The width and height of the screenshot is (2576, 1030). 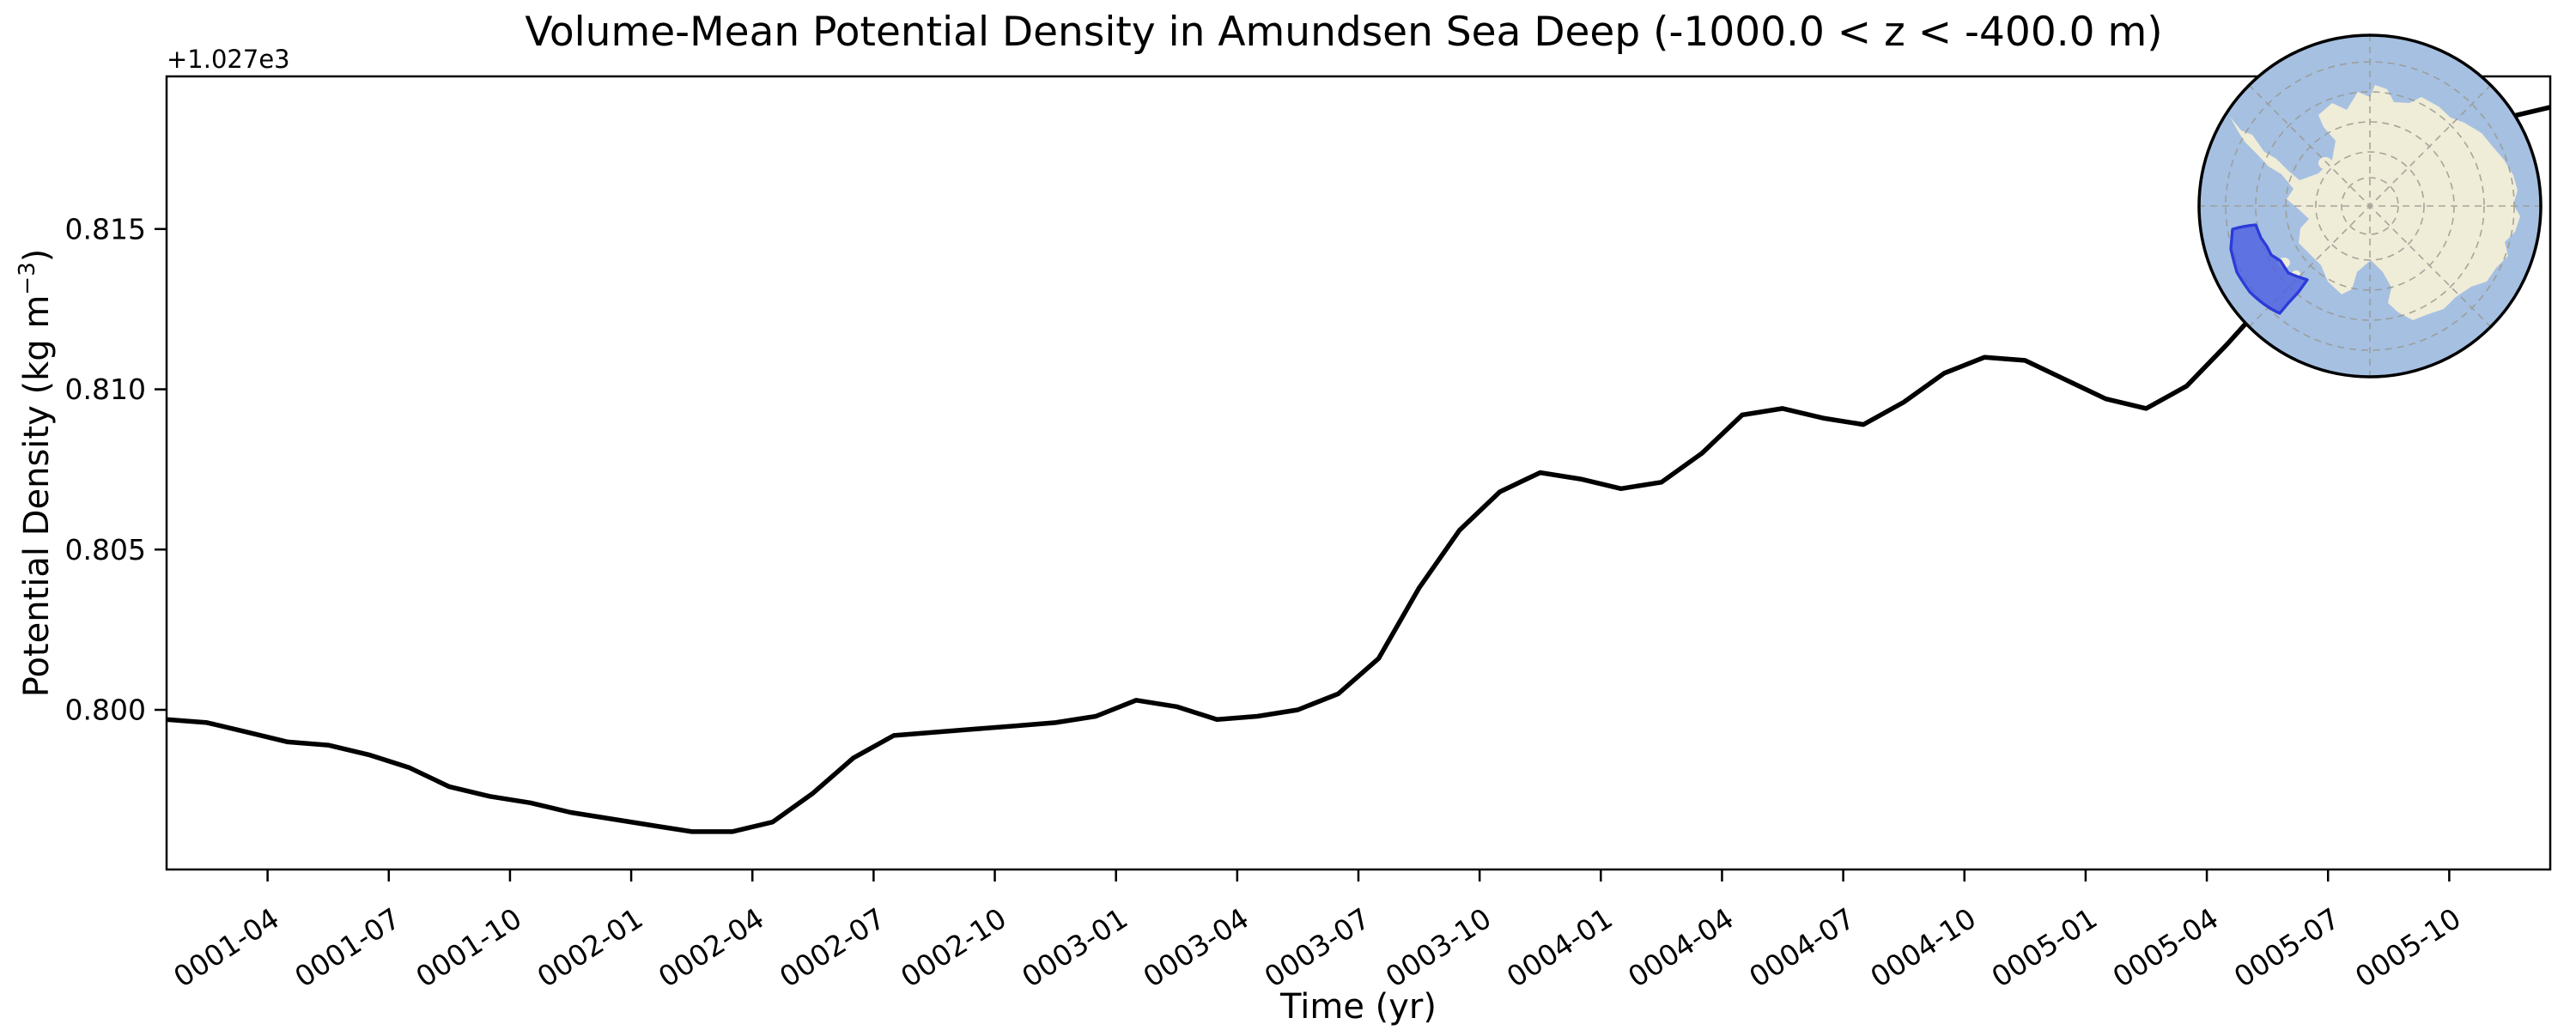 I want to click on y-axis-offset-text: +1.027e3, so click(x=229, y=59).